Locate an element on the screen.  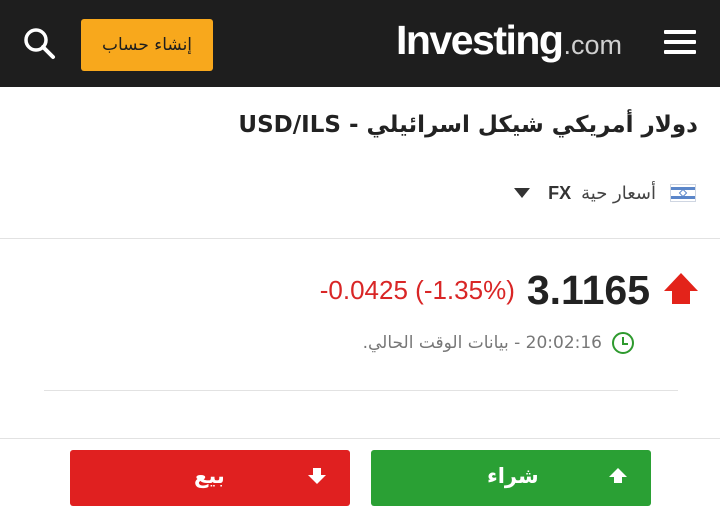
up-arrow-icon is located at coordinates (681, 290).